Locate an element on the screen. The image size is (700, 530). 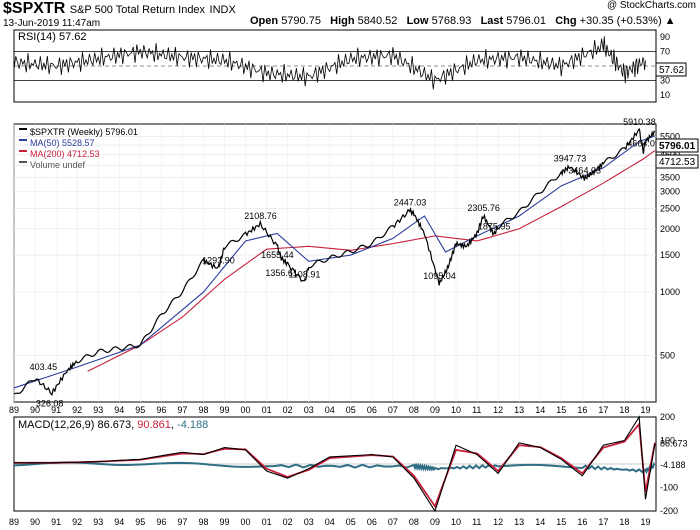
price-tick-label: 2500 is located at coordinates (670, 208).